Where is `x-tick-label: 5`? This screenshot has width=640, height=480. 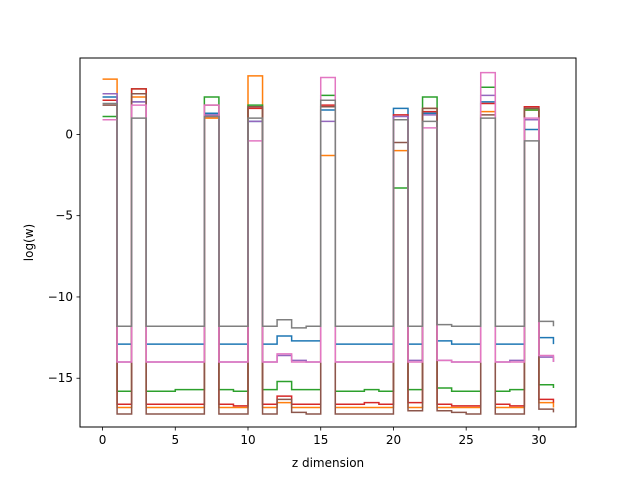
x-tick-label: 5 is located at coordinates (175, 440).